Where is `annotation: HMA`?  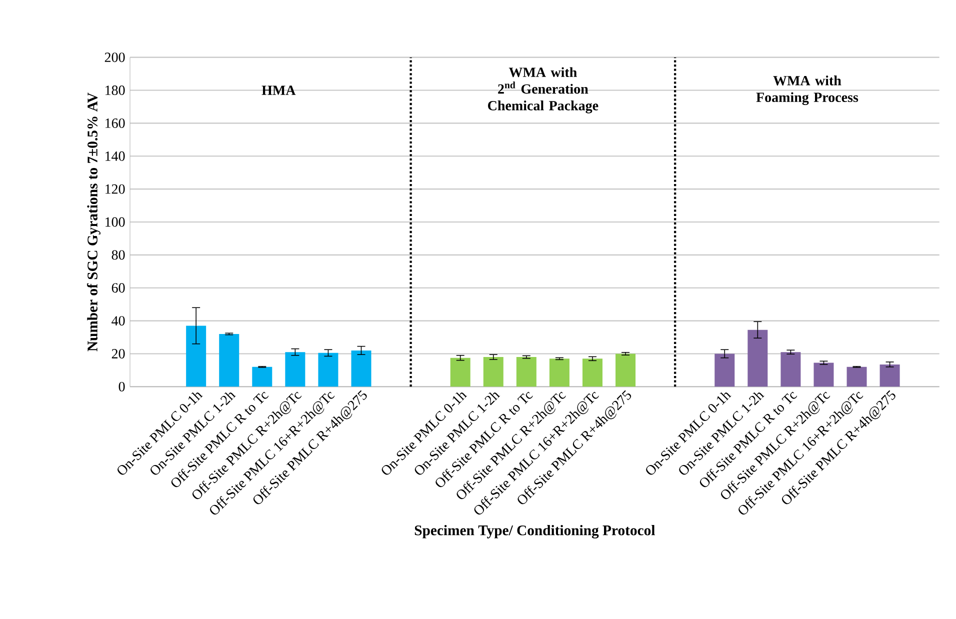 annotation: HMA is located at coordinates (279, 91).